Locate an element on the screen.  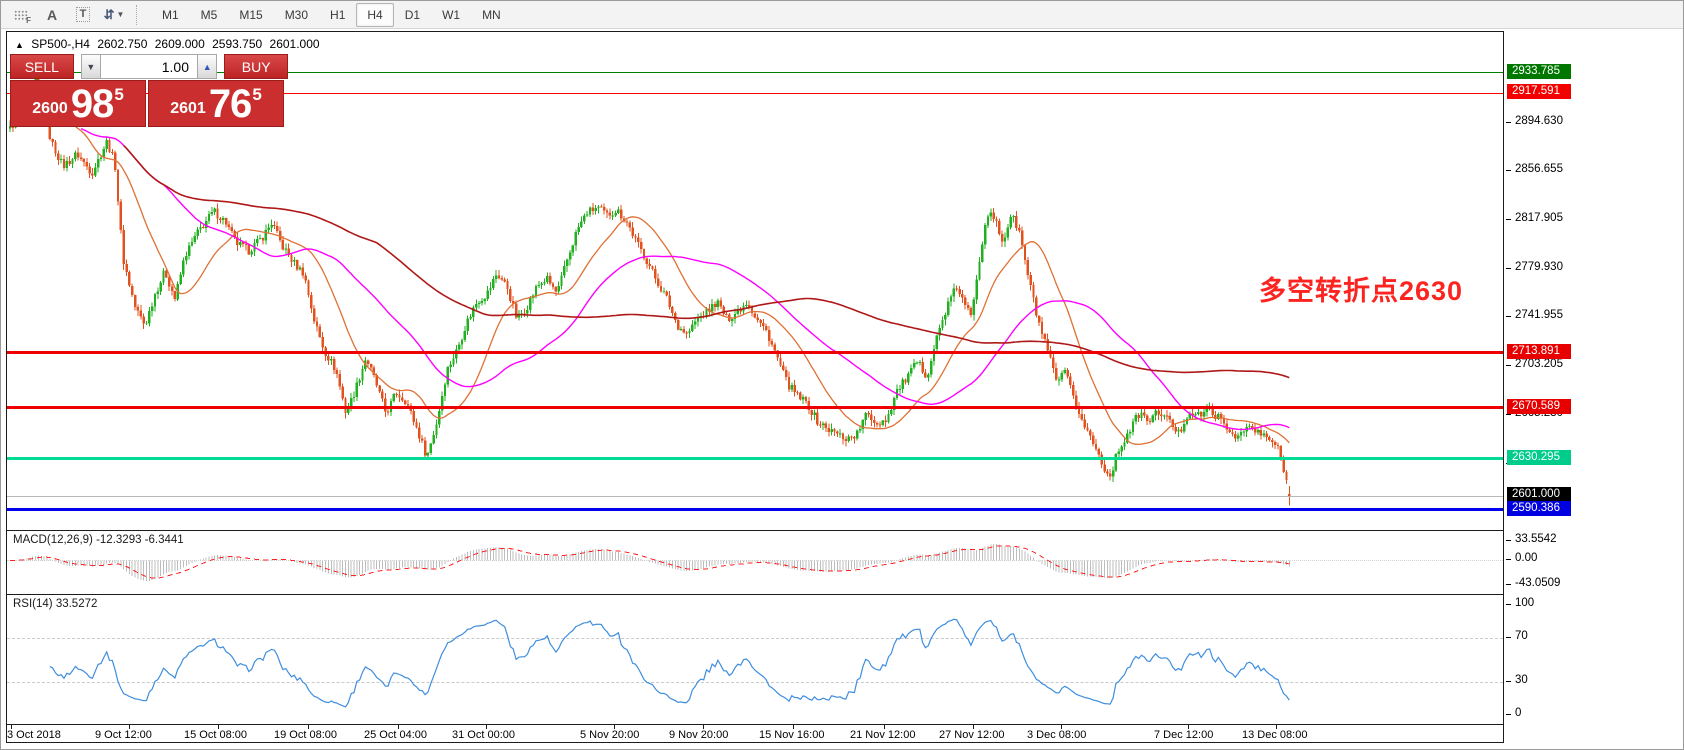
ohlc-open: 2602.750 is located at coordinates (122, 44).